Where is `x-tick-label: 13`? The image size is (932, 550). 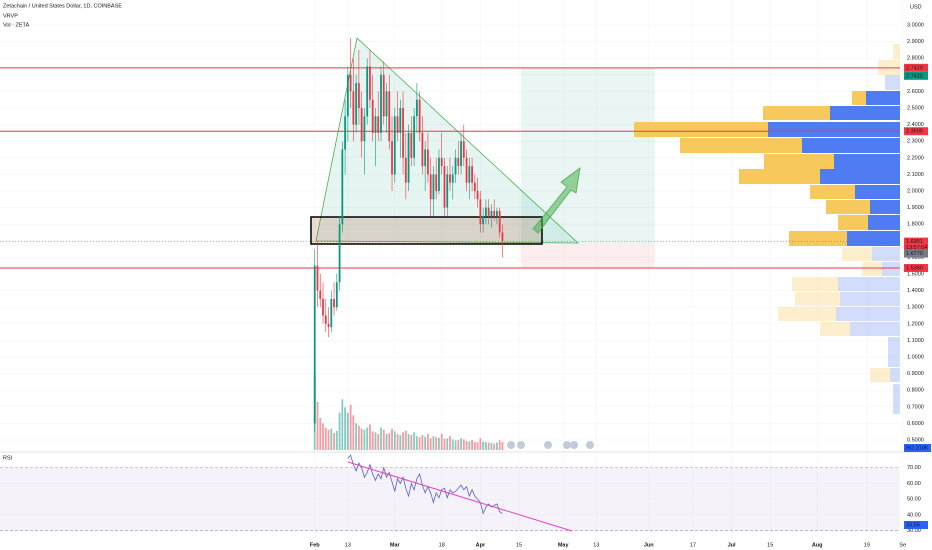
x-tick-label: 13 is located at coordinates (348, 545).